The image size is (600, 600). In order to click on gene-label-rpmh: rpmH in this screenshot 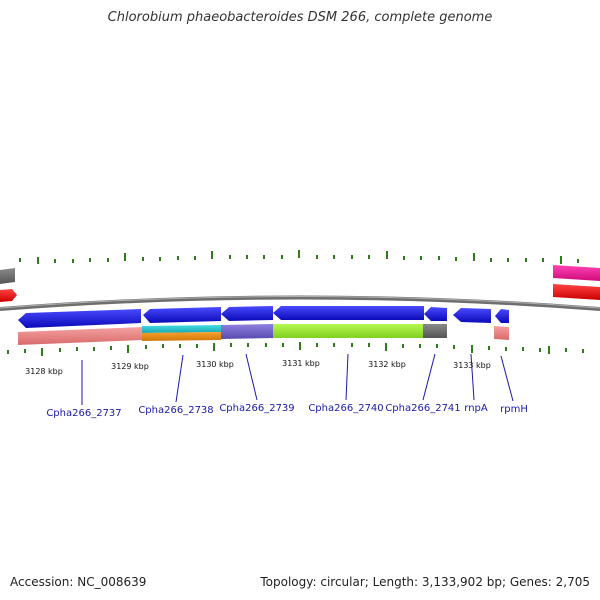, I will do `click(514, 409)`.